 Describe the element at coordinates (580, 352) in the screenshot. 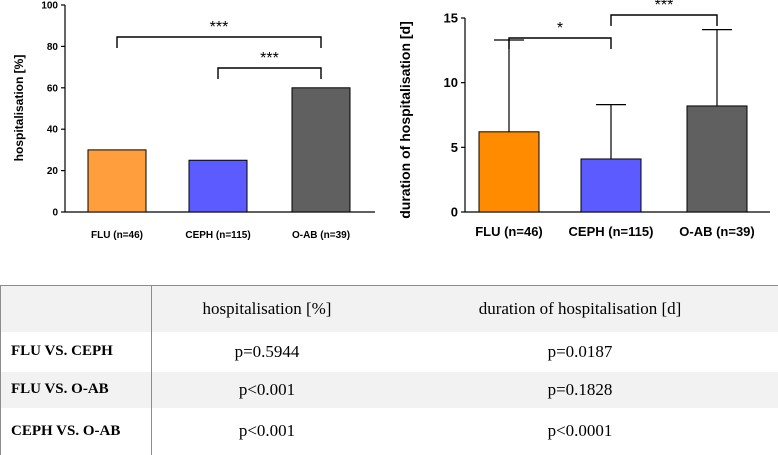

I see `row-duration-p: p=0.0187` at that location.